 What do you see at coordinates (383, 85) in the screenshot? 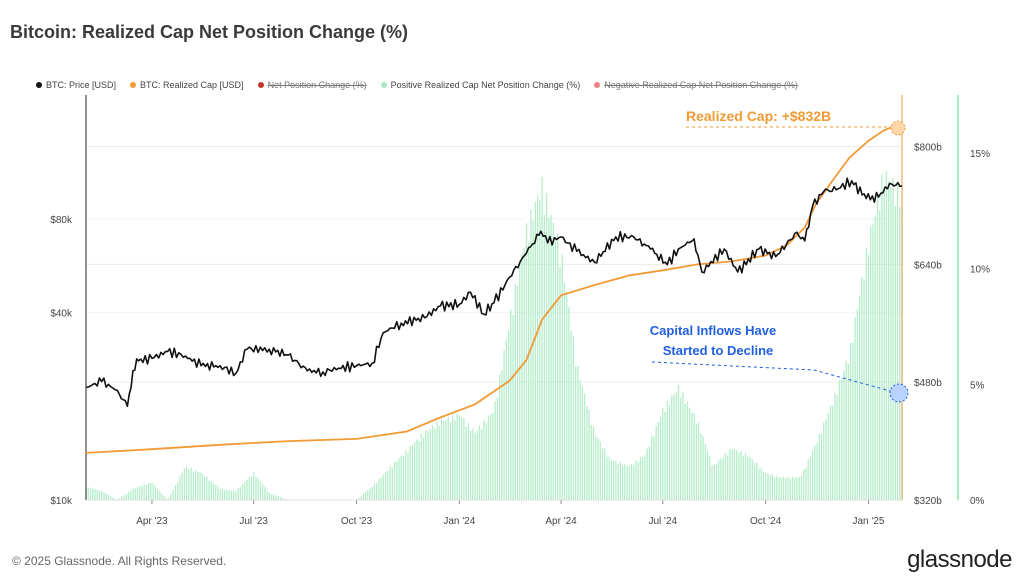
I see `legend-dot-positive-change` at bounding box center [383, 85].